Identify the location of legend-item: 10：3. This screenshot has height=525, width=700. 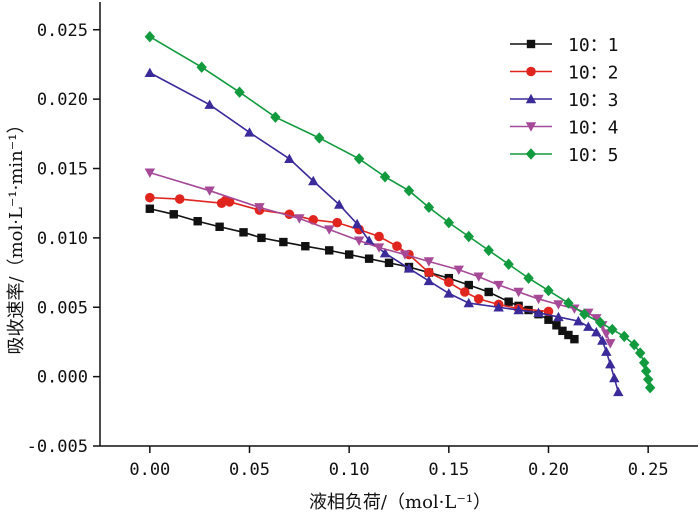
(564, 100).